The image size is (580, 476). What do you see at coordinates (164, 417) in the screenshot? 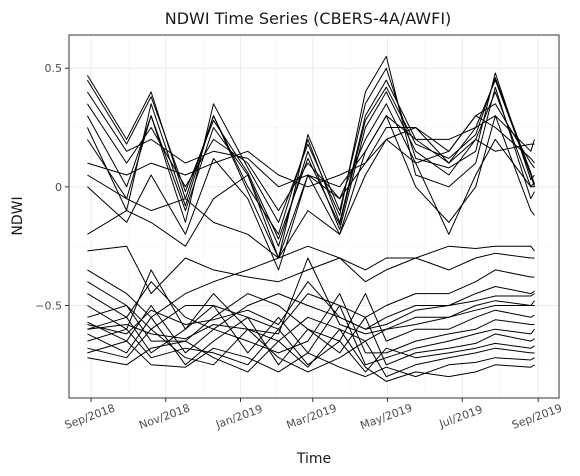
I see `x-tick-label: Nov/2018` at bounding box center [164, 417].